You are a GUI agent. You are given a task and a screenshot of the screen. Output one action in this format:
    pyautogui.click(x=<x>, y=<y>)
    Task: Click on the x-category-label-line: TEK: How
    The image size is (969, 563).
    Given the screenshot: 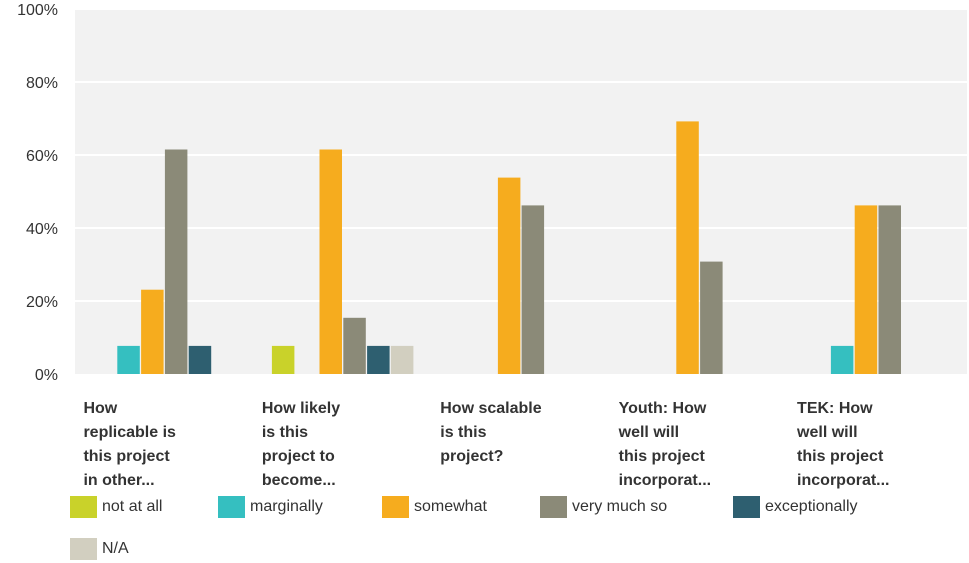 What is the action you would take?
    pyautogui.click(x=835, y=408)
    